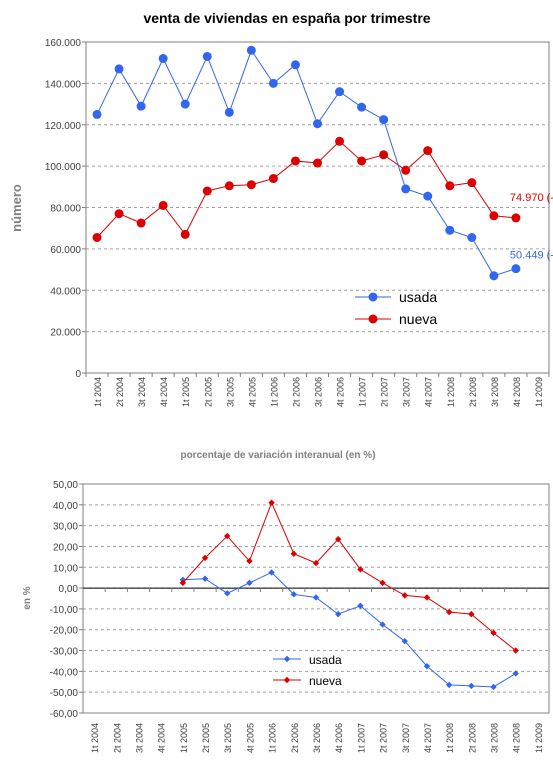 The width and height of the screenshot is (553, 768). I want to click on chart2-x-tick-label: 4t 2008, so click(517, 738).